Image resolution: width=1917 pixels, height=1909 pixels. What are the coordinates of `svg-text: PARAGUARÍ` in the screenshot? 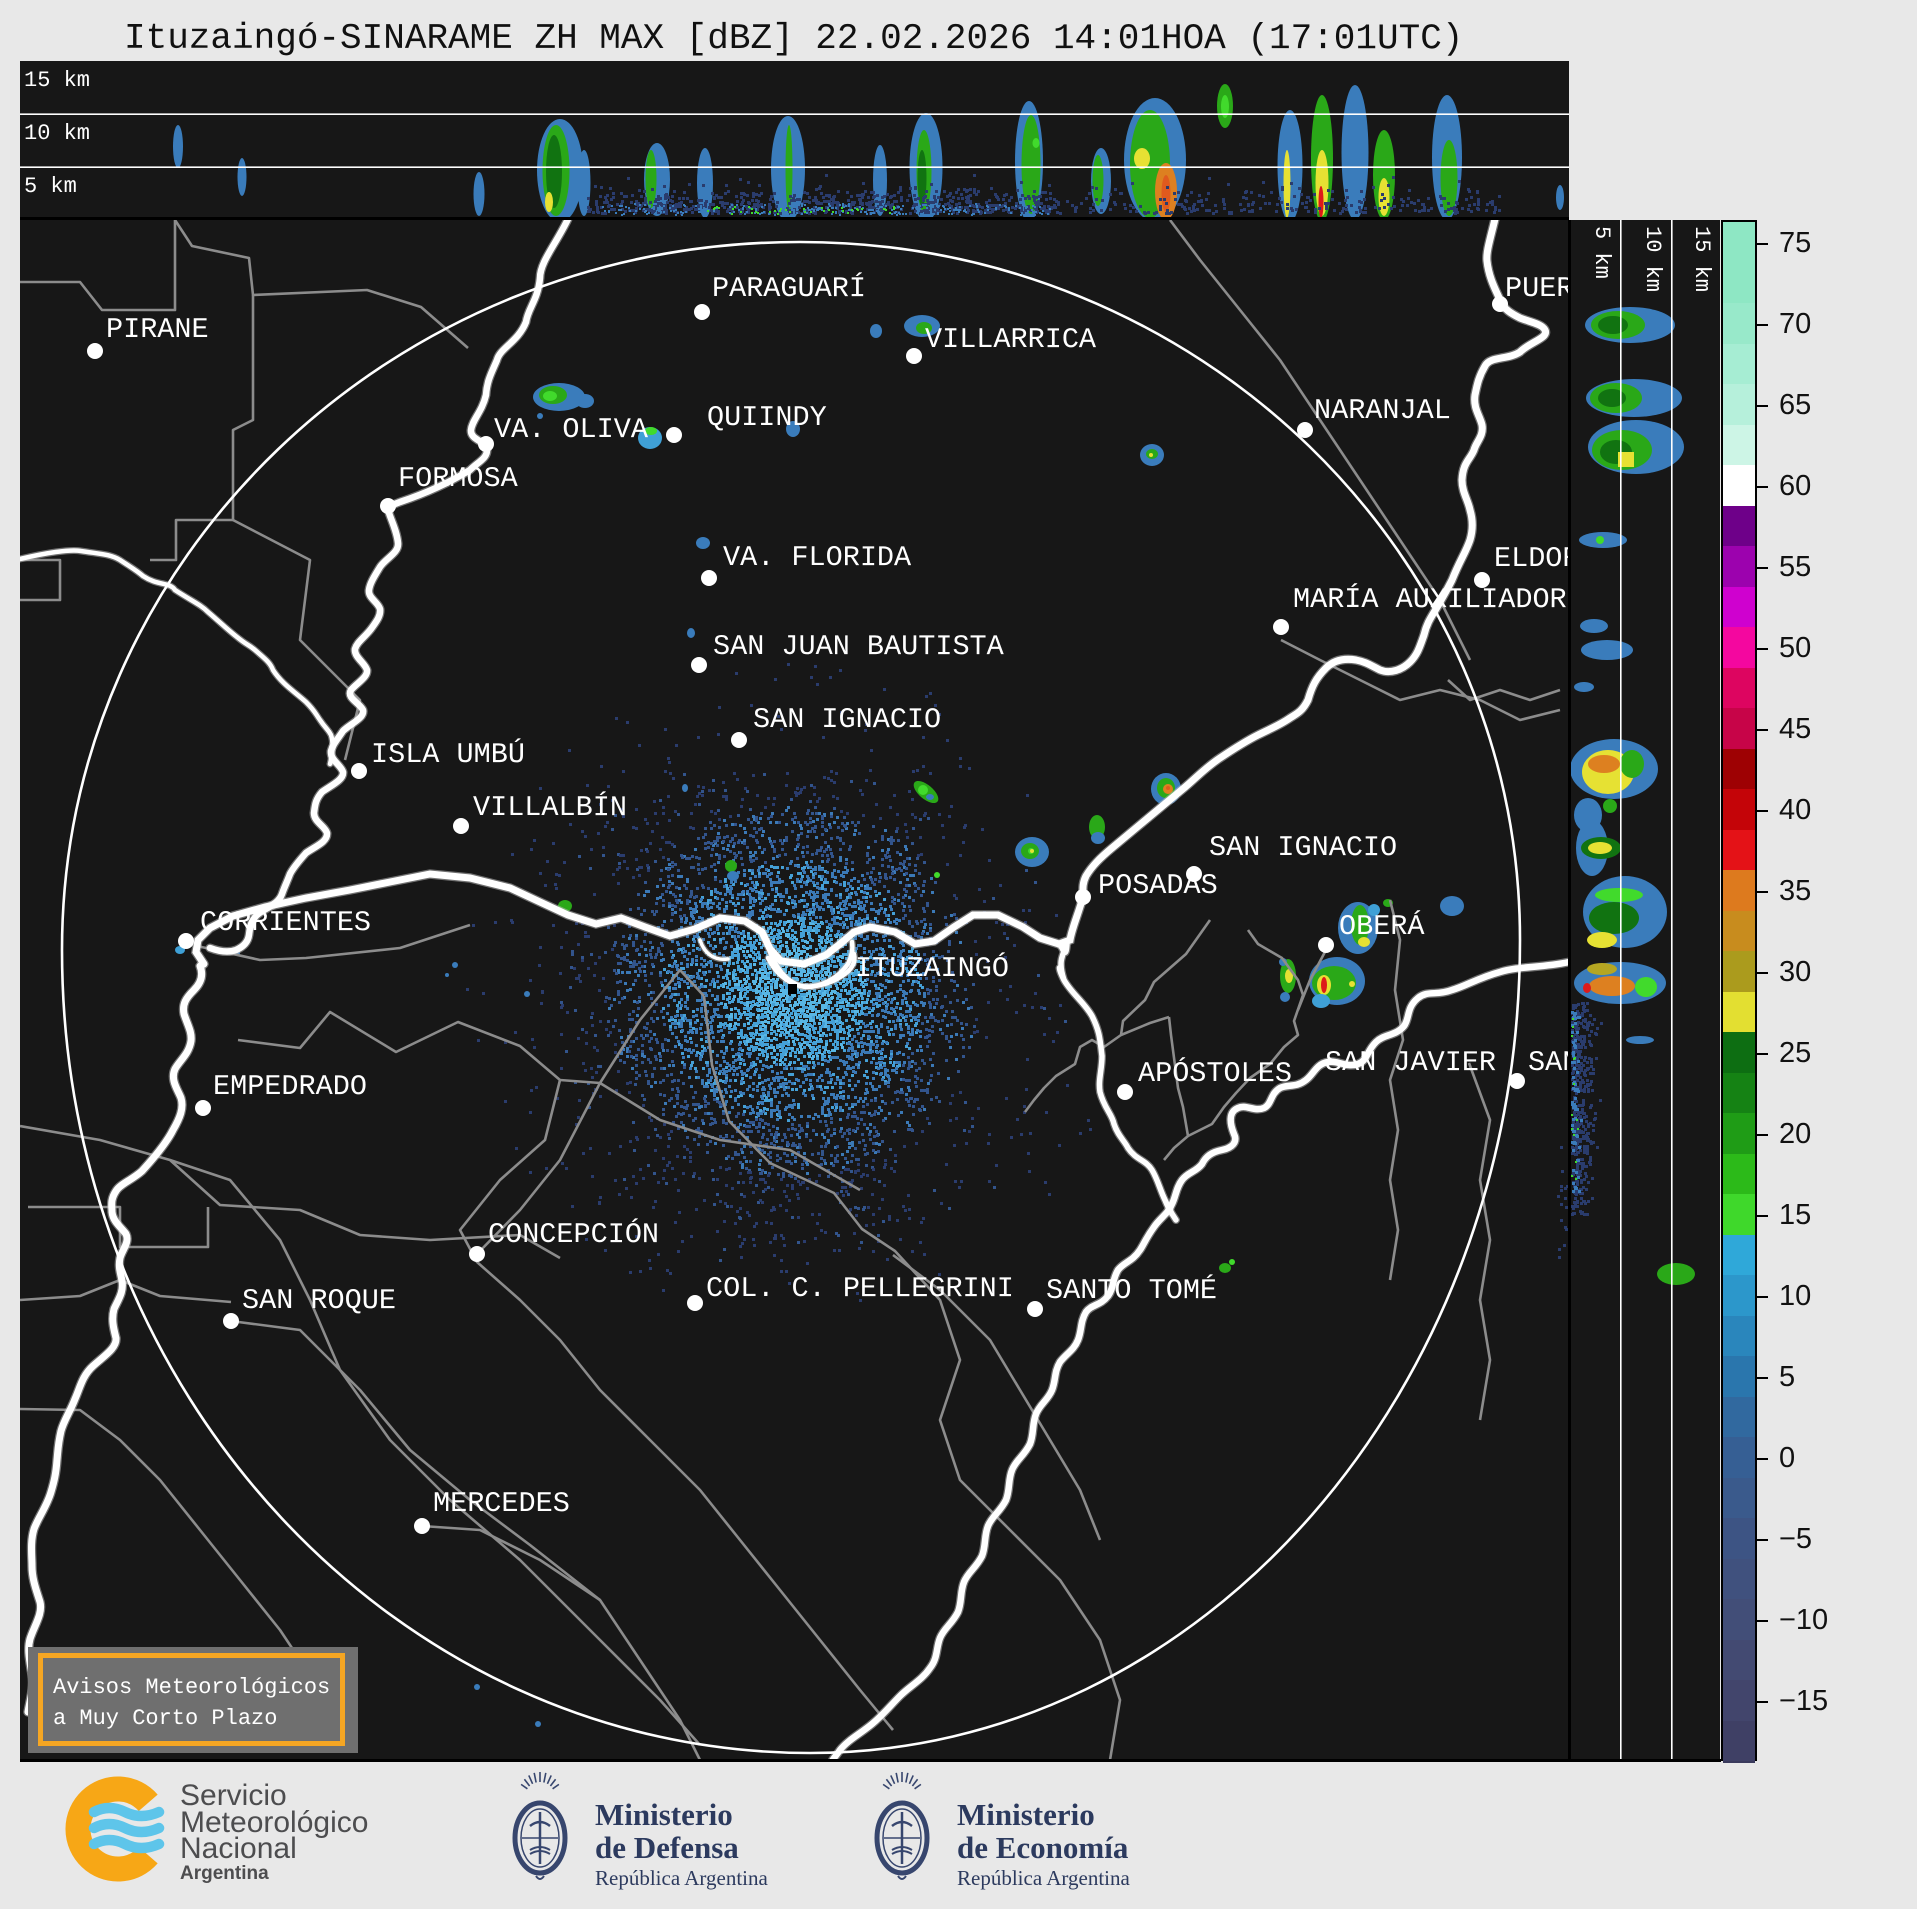 It's located at (789, 288).